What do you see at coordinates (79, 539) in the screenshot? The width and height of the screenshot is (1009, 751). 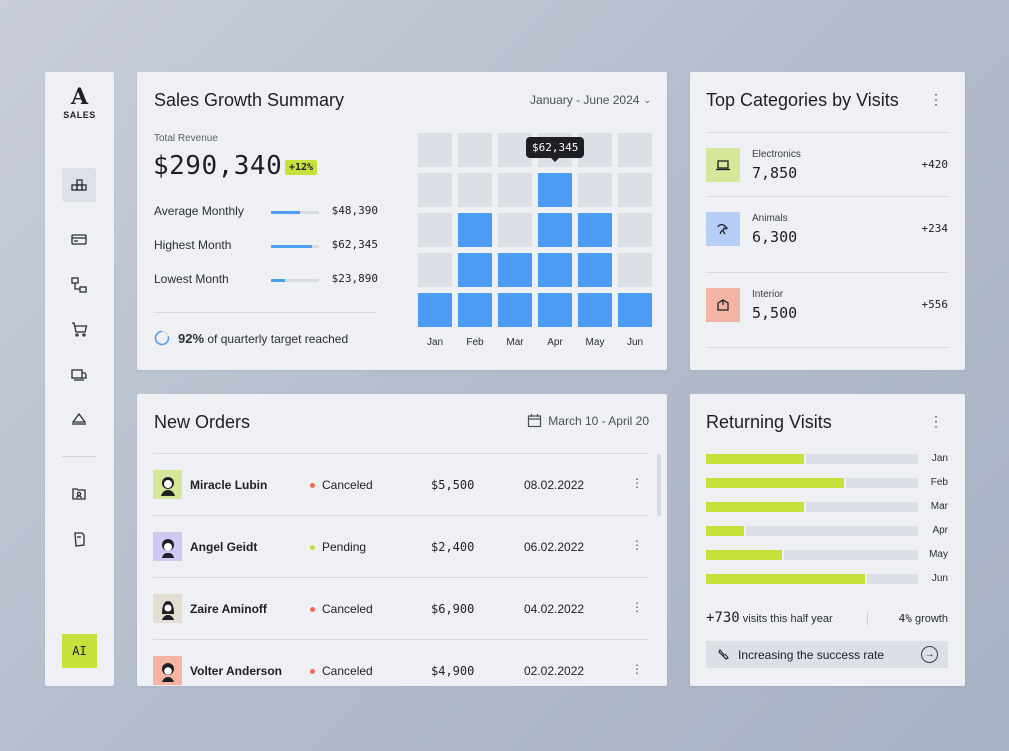 I see `sidebar-item-documents` at bounding box center [79, 539].